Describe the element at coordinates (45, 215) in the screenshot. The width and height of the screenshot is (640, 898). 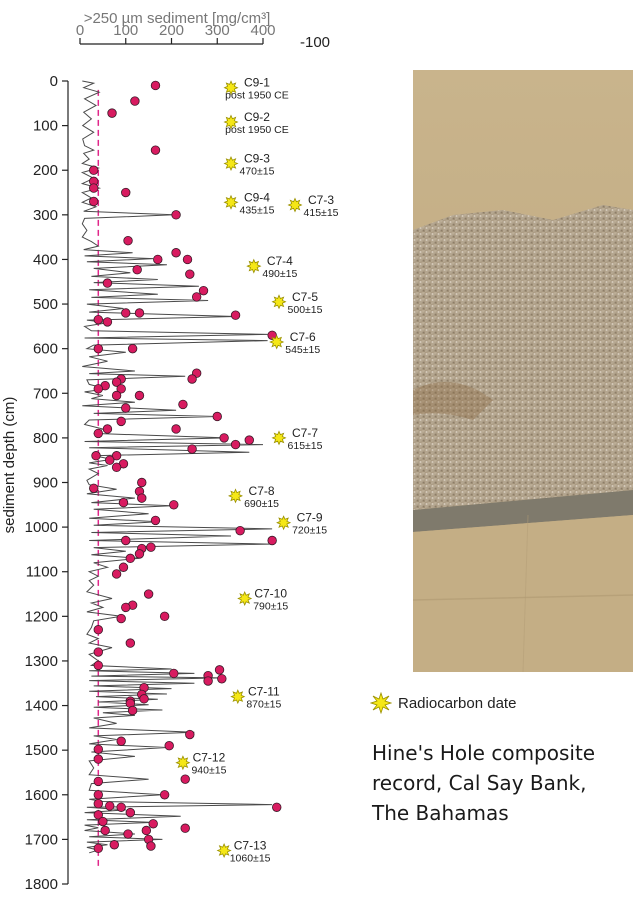
I see `y-tick-label: 300` at that location.